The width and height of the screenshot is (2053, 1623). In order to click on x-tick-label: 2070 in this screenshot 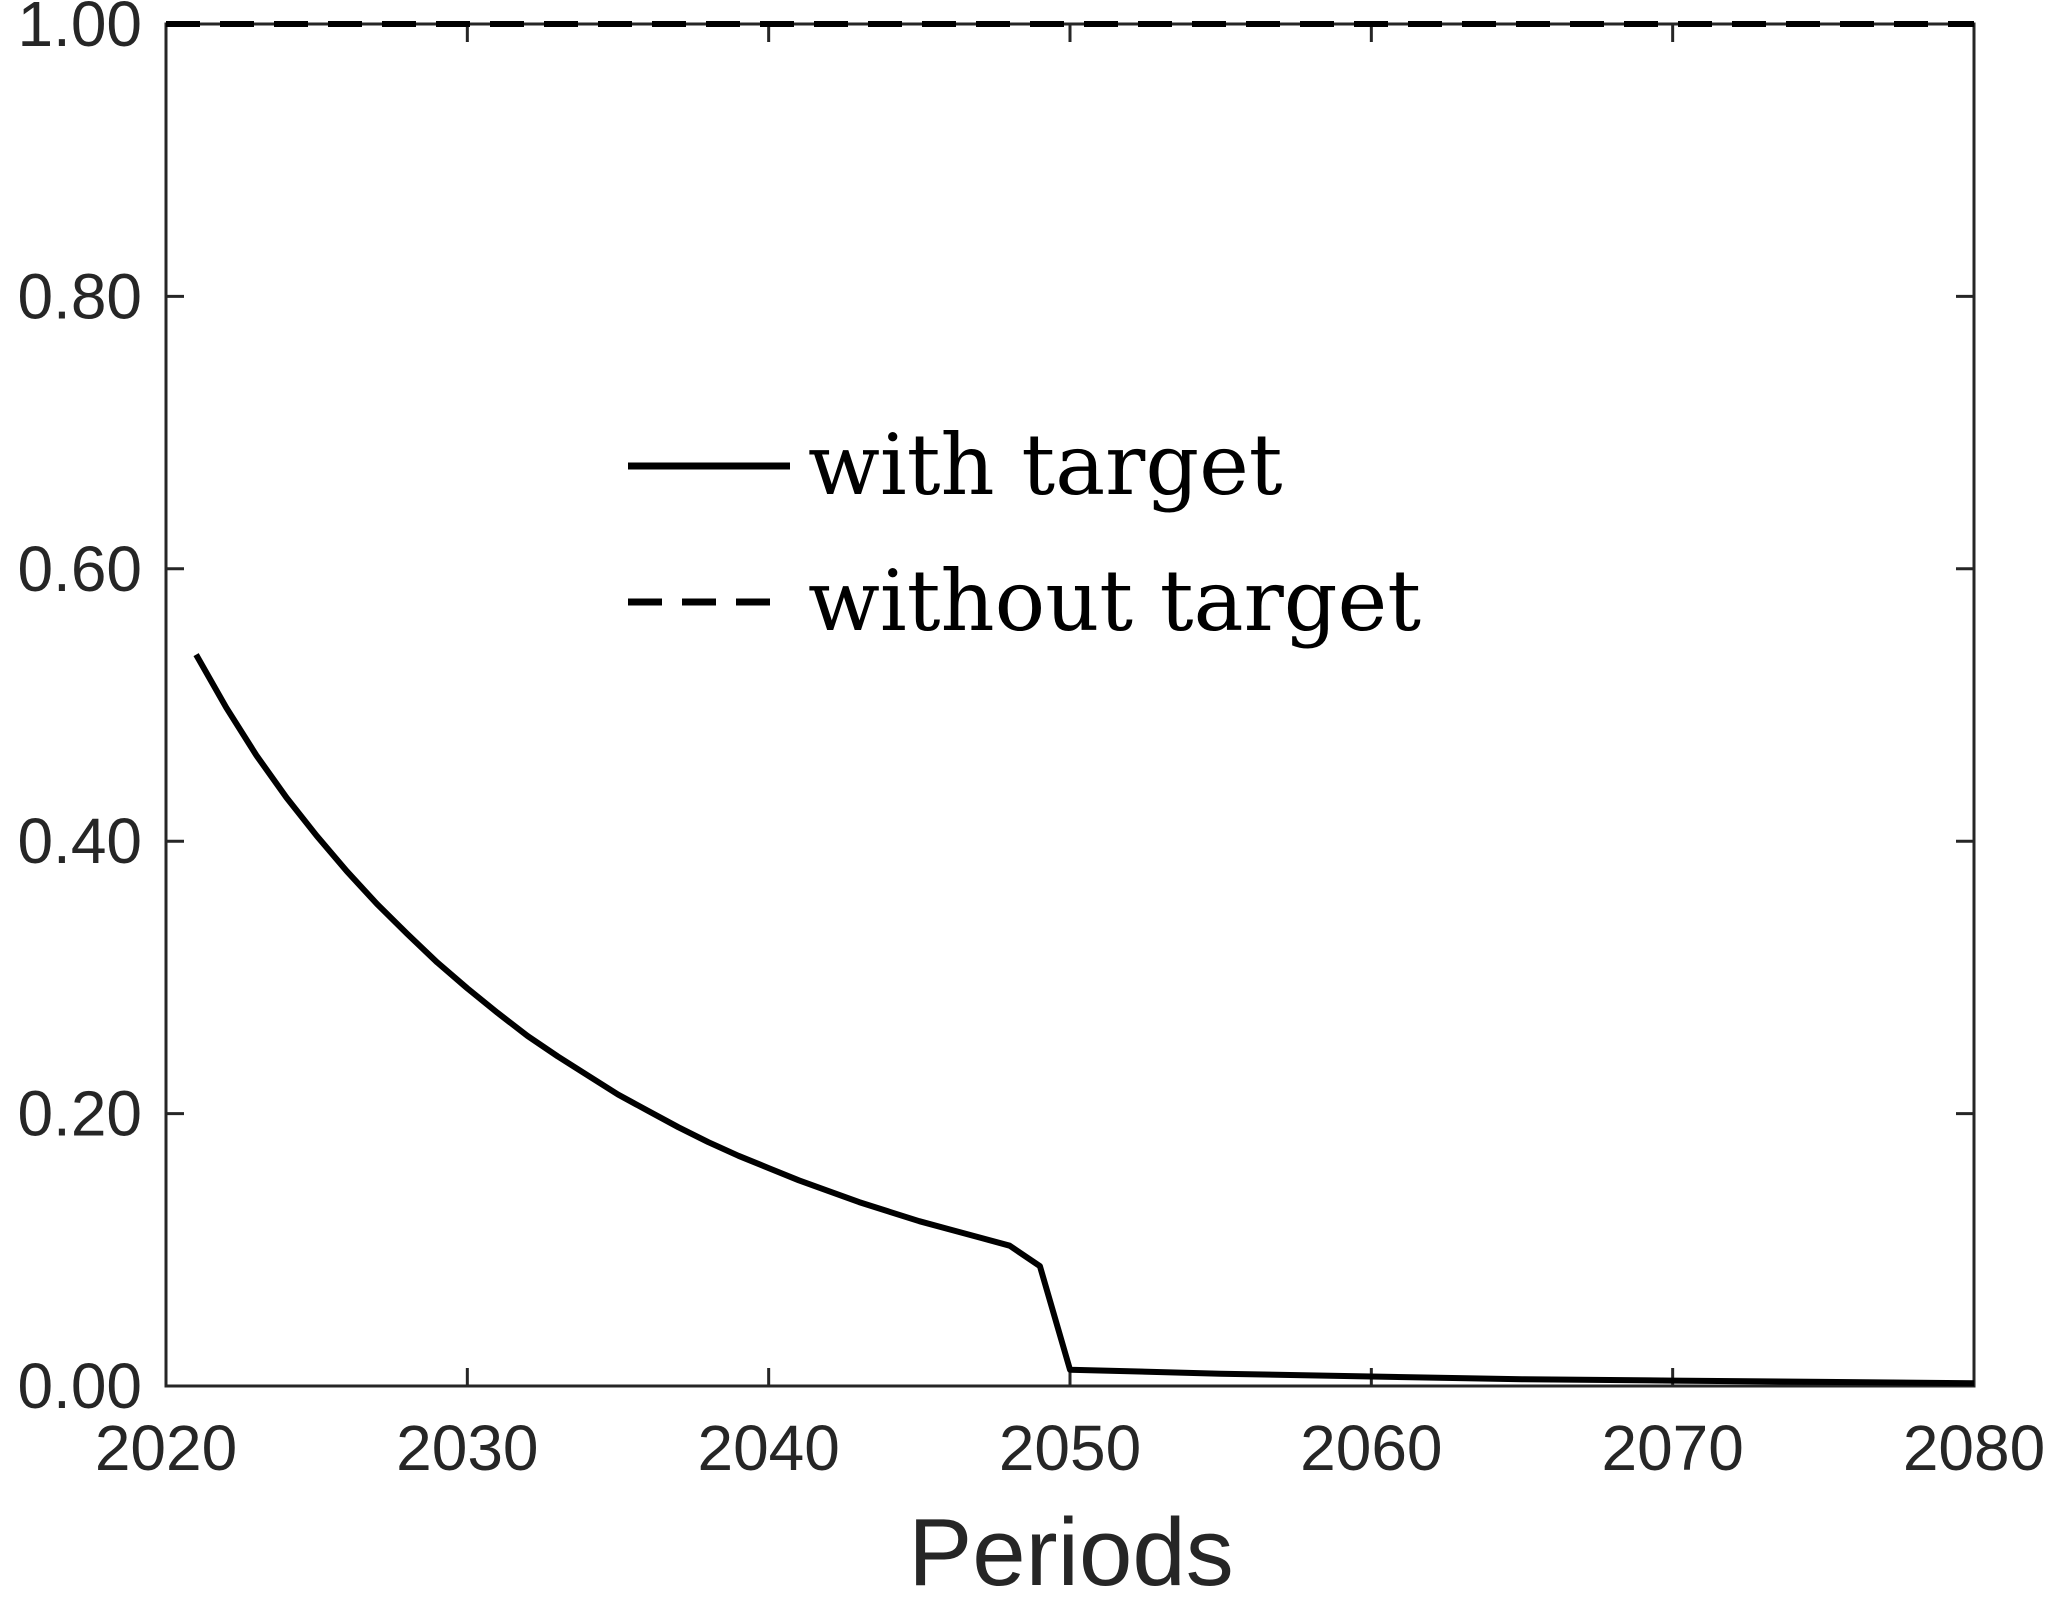, I will do `click(1672, 1448)`.